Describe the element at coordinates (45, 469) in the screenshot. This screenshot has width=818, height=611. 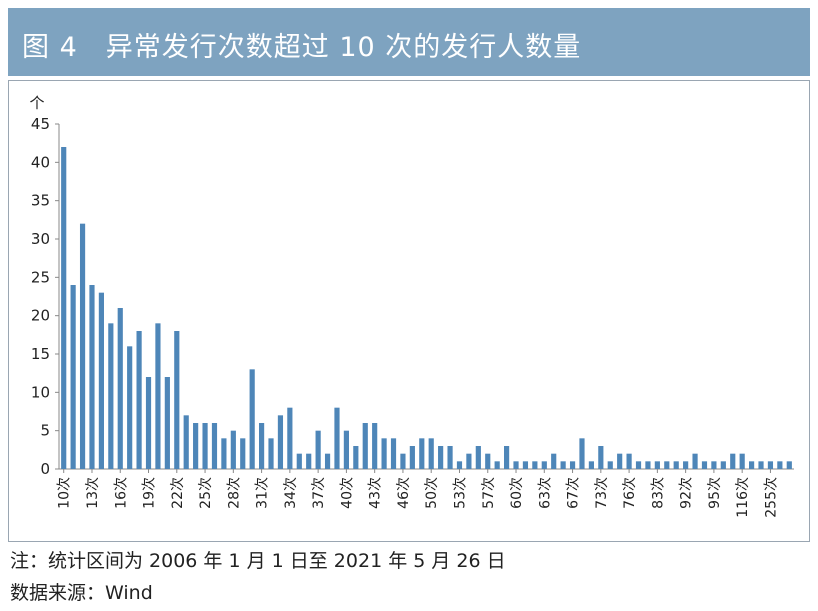
I see `y-tick-label: 0` at that location.